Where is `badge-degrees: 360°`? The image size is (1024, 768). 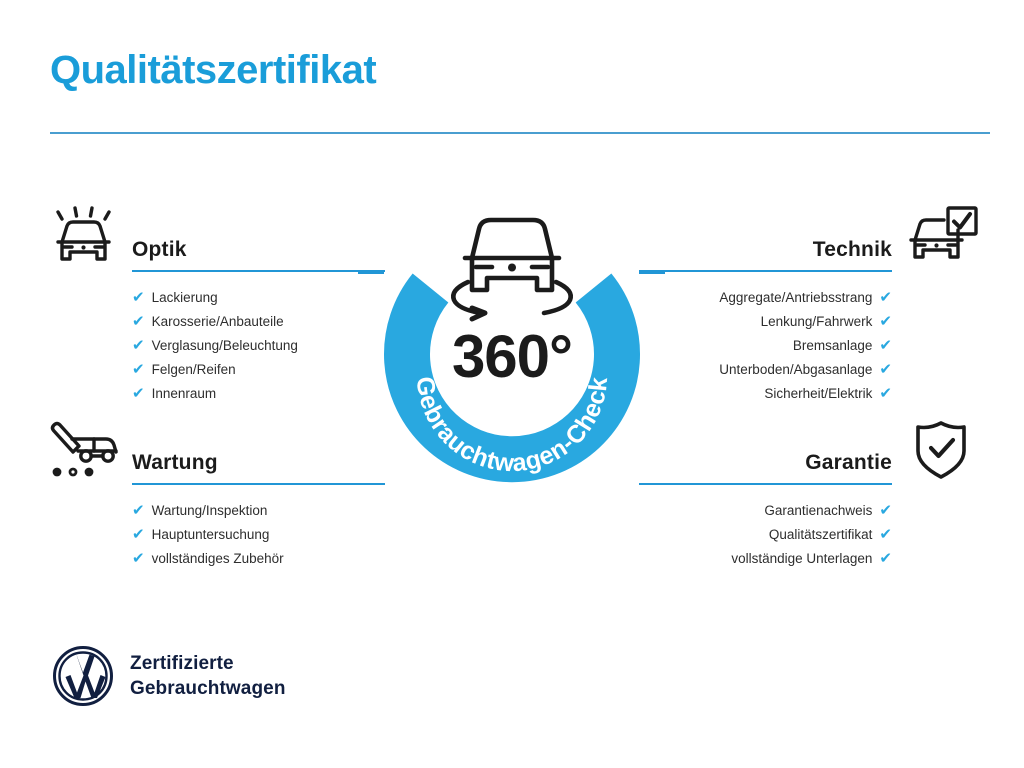 badge-degrees: 360° is located at coordinates (512, 356).